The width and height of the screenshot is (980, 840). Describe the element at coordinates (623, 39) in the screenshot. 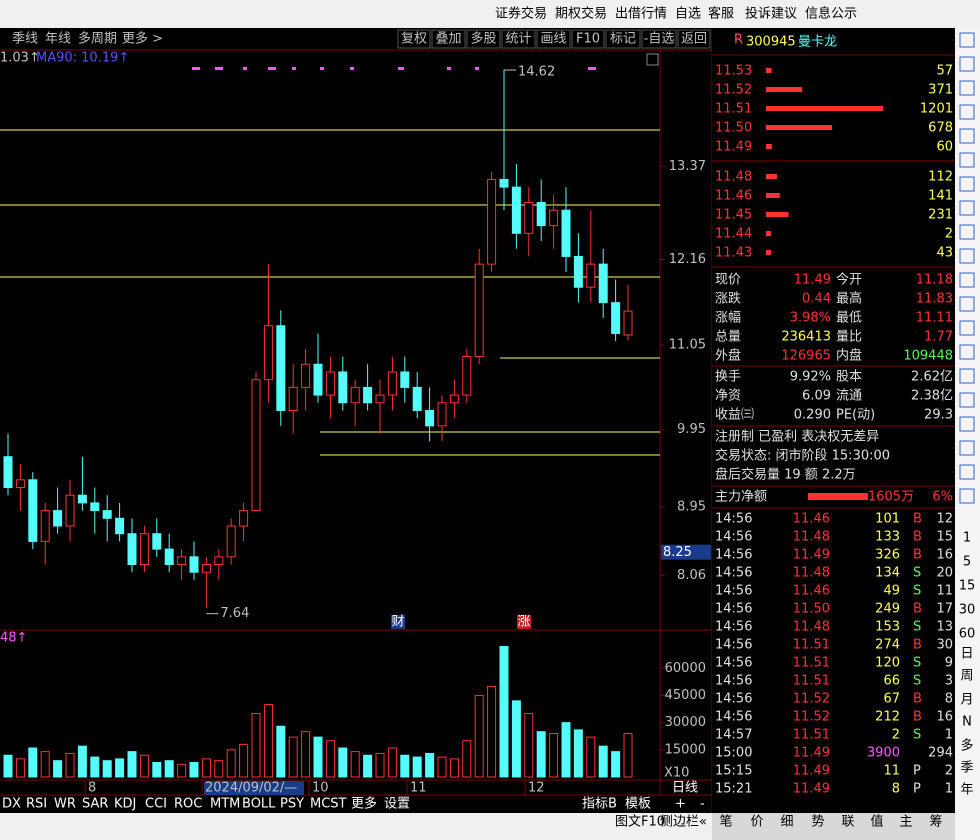

I see `tool-button: 标记` at that location.